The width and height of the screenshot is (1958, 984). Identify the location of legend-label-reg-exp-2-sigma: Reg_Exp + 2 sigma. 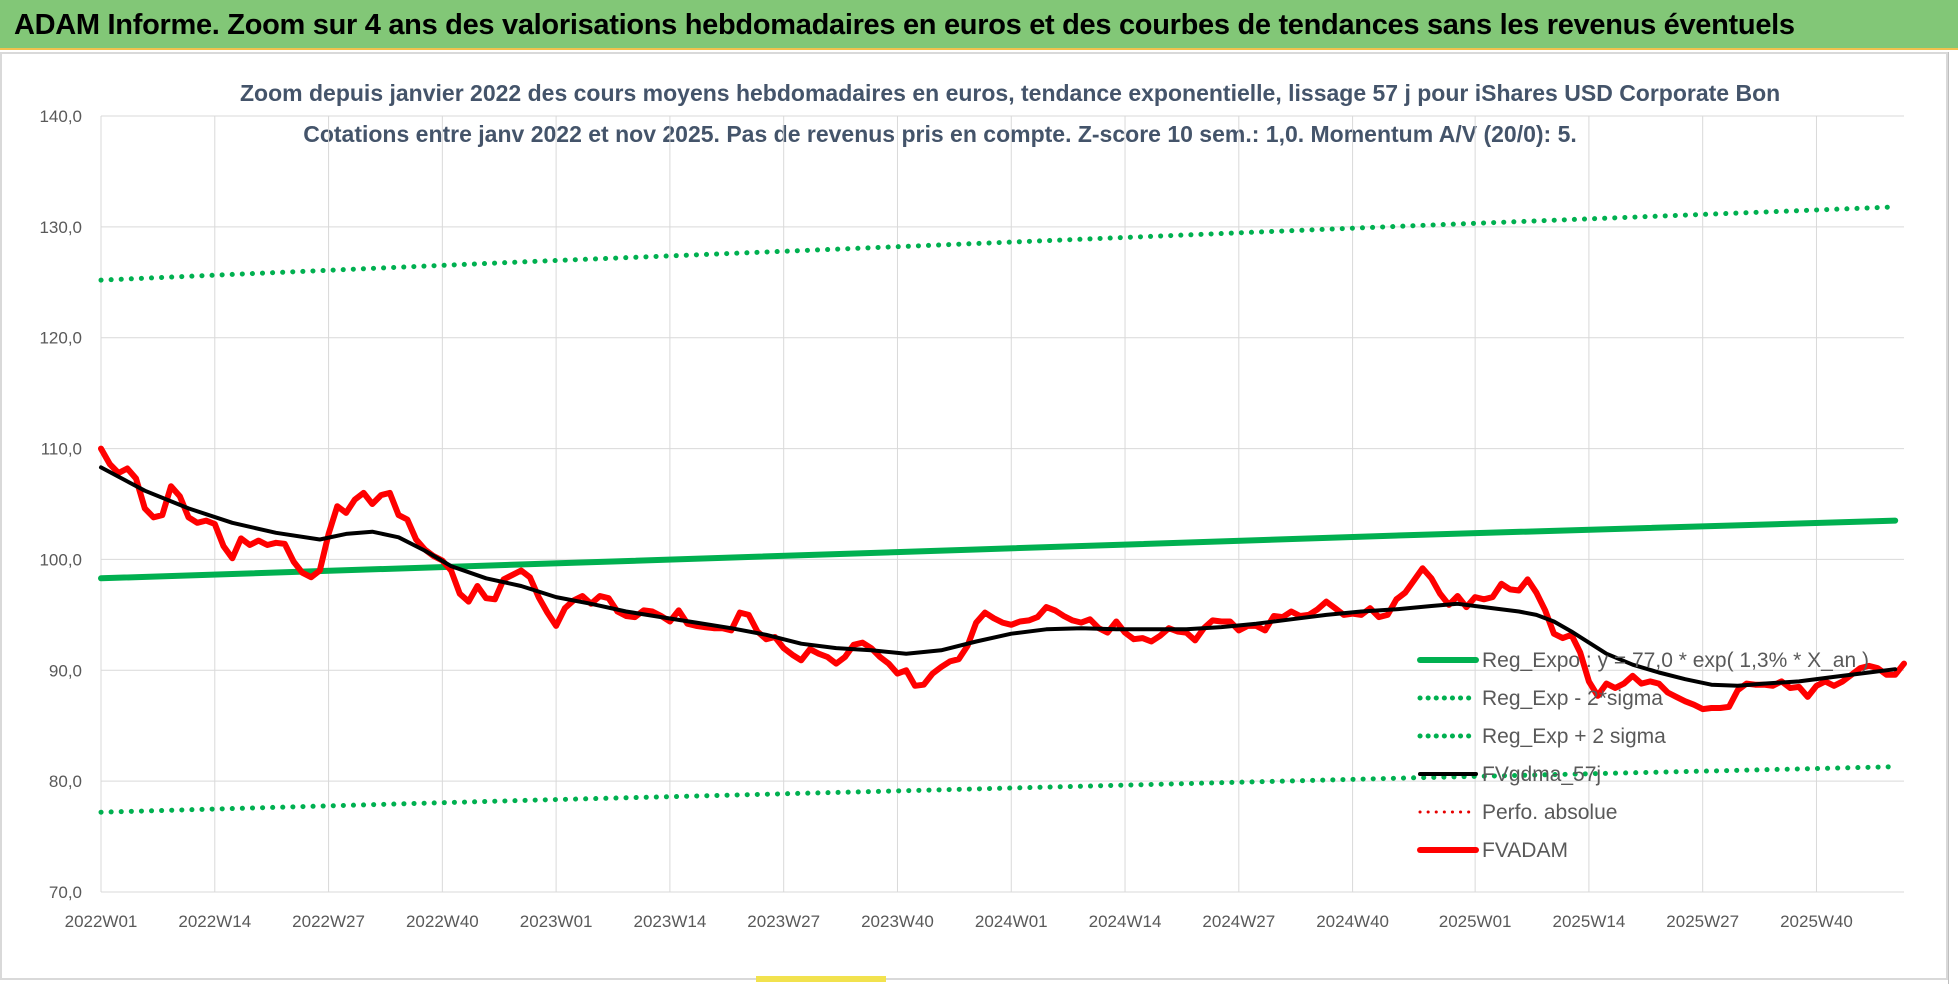
(1574, 736).